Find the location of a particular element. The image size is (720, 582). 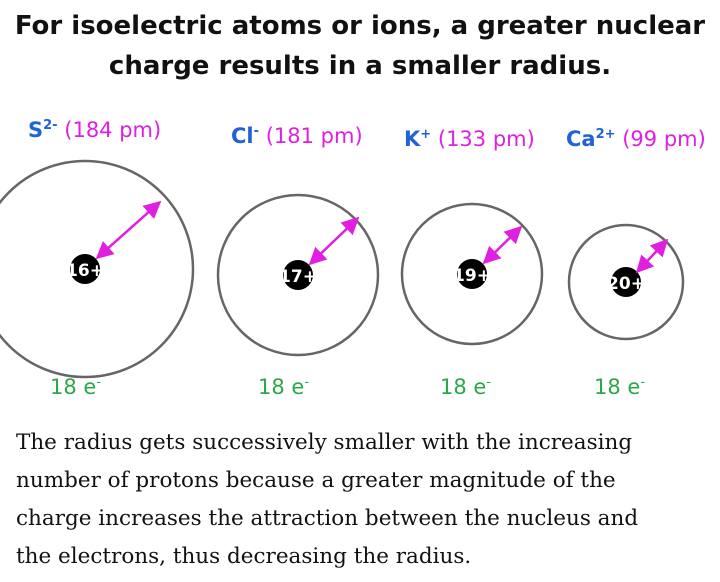

ion-symbol: K+ is located at coordinates (418, 139).